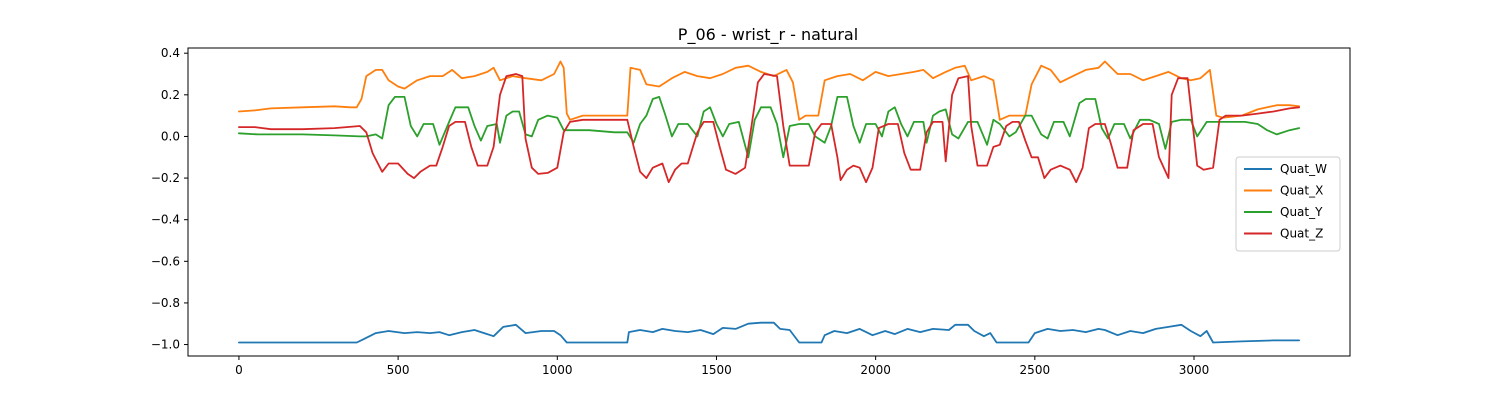 This screenshot has width=1500, height=400. What do you see at coordinates (1303, 169) in the screenshot?
I see `legend-label: Quat_W` at bounding box center [1303, 169].